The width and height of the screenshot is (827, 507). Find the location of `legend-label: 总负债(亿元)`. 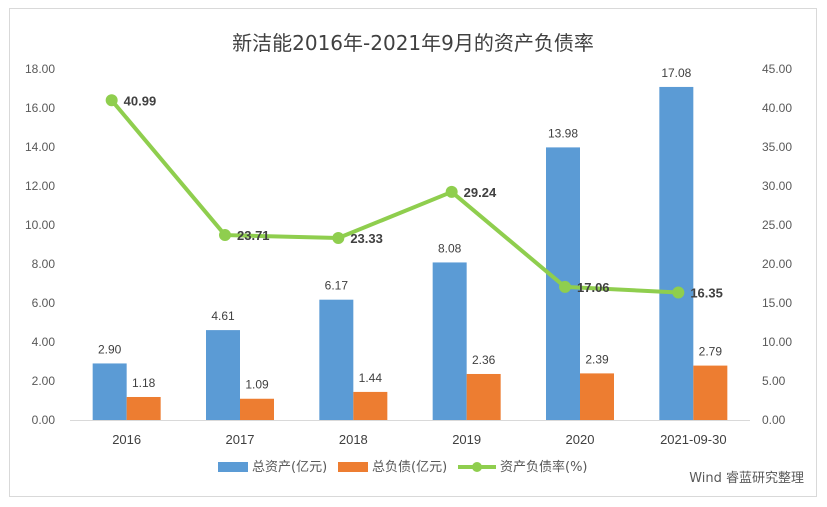

legend-label: 总负债(亿元) is located at coordinates (409, 467).